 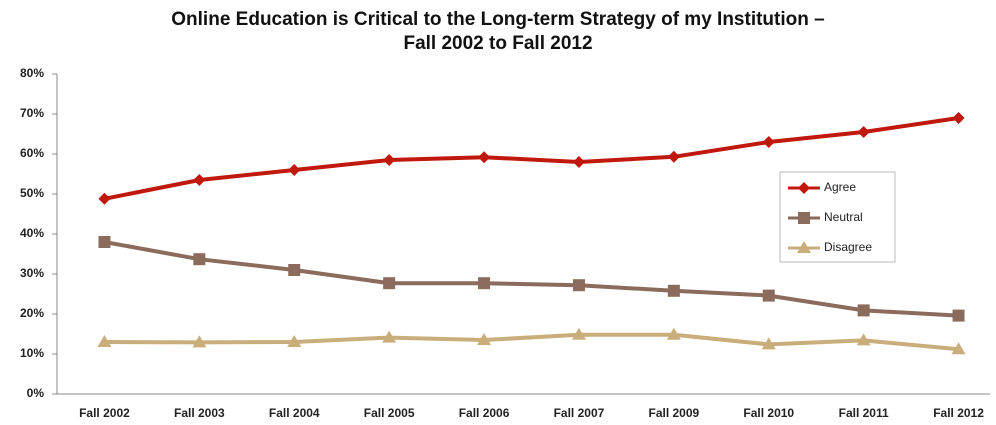 I want to click on x-tick-label: Fall 2006, so click(x=484, y=413).